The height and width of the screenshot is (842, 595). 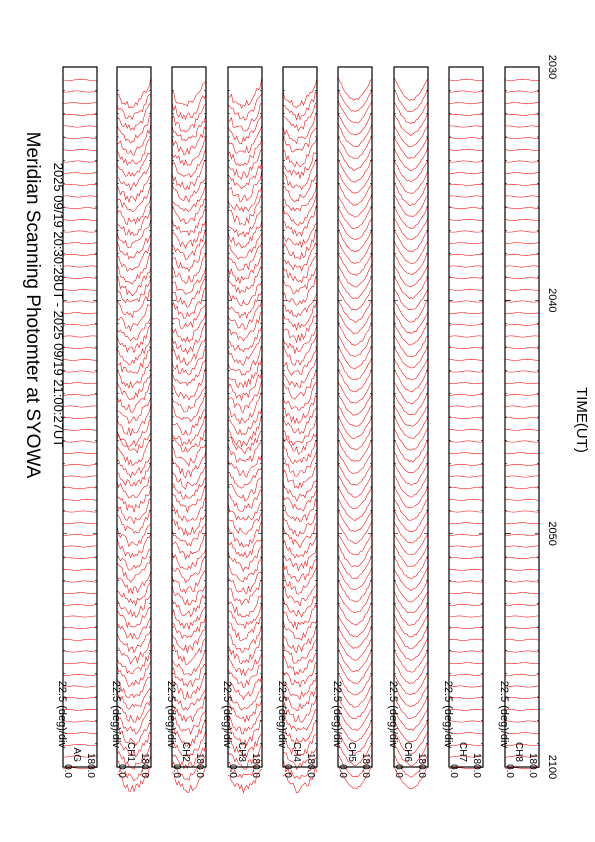 What do you see at coordinates (407, 752) in the screenshot?
I see `channel-label: CH6` at bounding box center [407, 752].